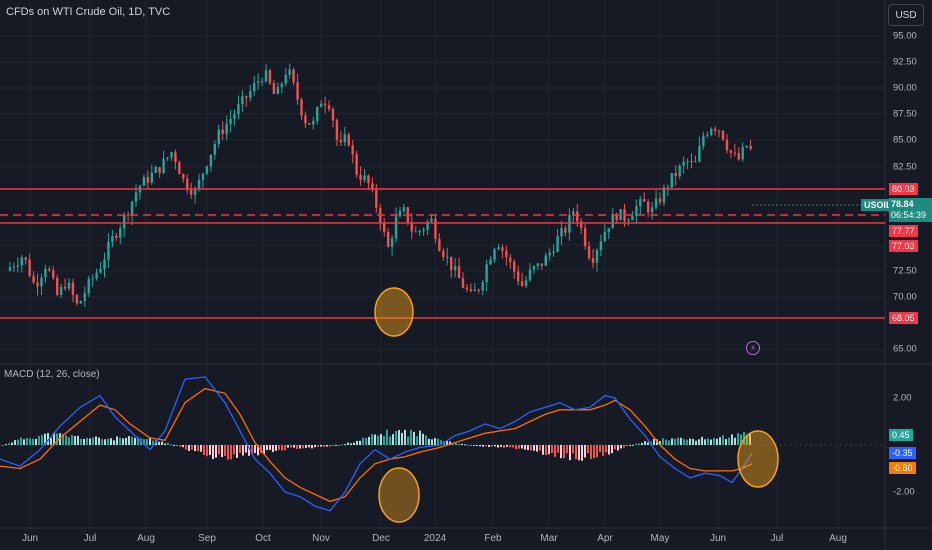 Image resolution: width=932 pixels, height=550 pixels. What do you see at coordinates (905, 297) in the screenshot?
I see `price-axis-label: 70.00` at bounding box center [905, 297].